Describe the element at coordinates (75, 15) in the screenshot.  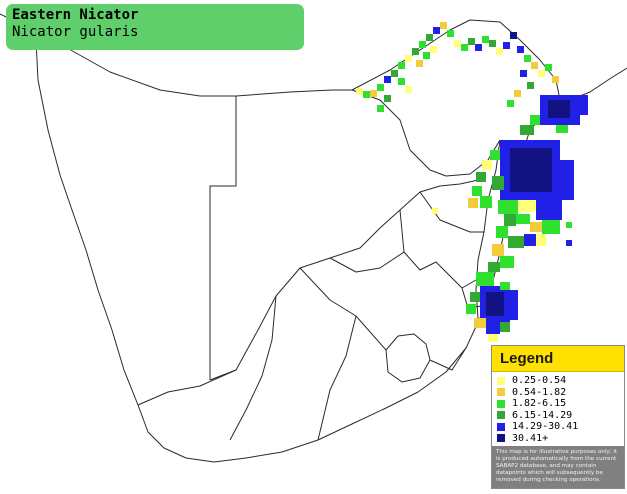
I see `species-common-name: Eastern Nicator` at that location.